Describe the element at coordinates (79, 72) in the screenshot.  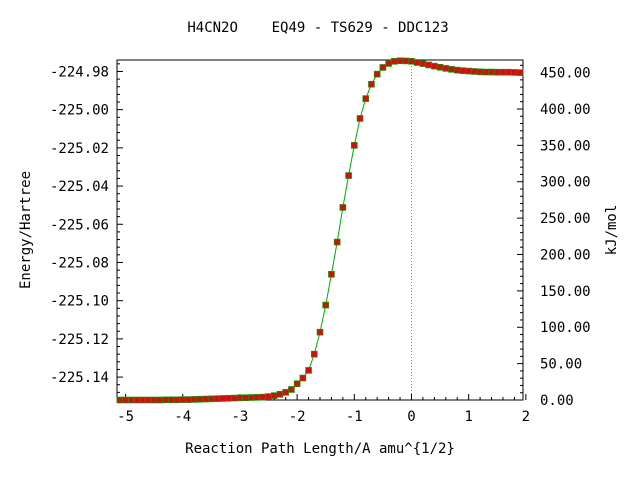
I see `y-tick-label: -224.98` at that location.